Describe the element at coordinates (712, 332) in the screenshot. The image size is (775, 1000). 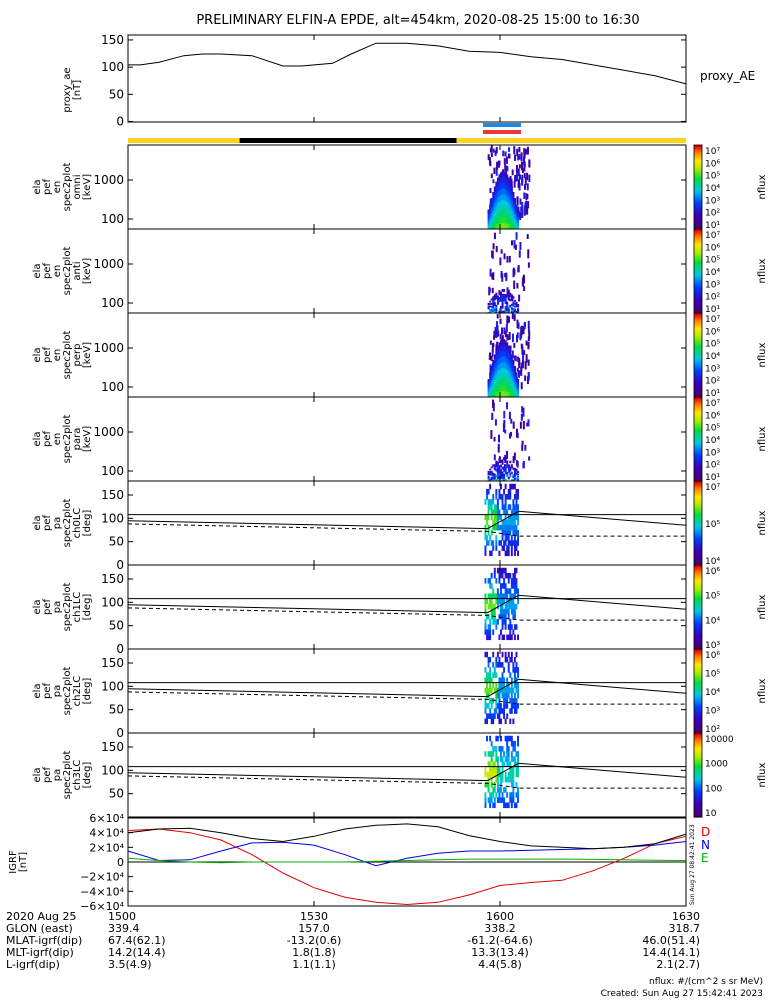
I see `energy-panel-3-colorbar-tick-label: 10⁶` at that location.